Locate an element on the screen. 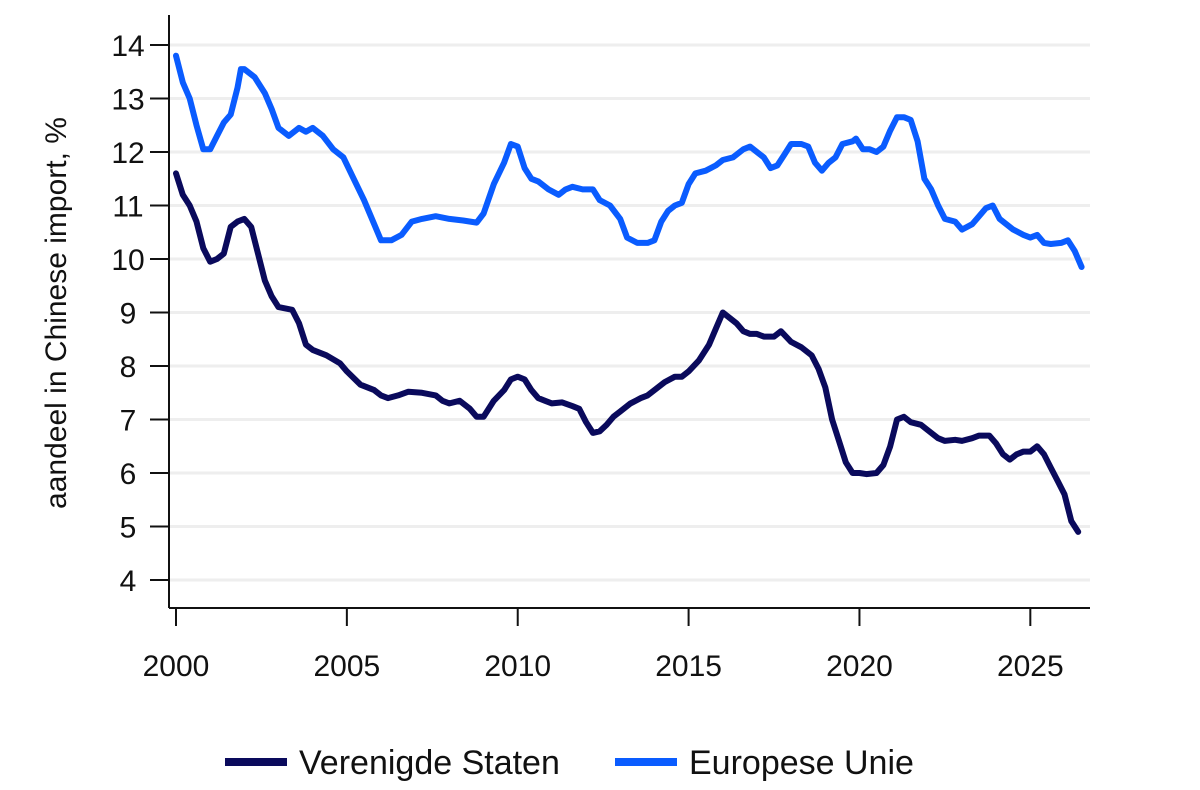  x-tick-label: 2015 is located at coordinates (688, 666).